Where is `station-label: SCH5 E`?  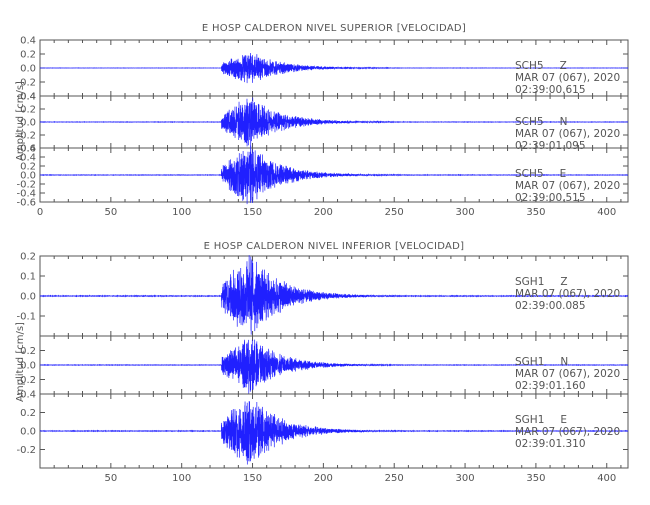
station-label: SCH5 E is located at coordinates (540, 174).